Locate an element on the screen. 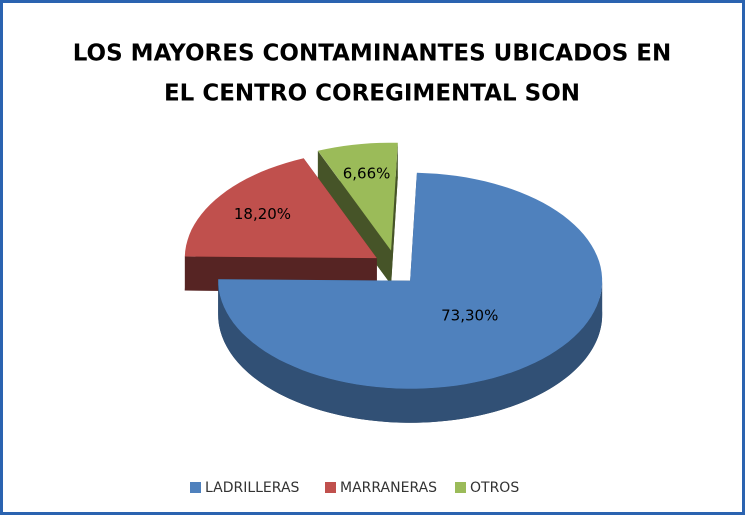  legend-label: LADRILLERAS is located at coordinates (252, 488).